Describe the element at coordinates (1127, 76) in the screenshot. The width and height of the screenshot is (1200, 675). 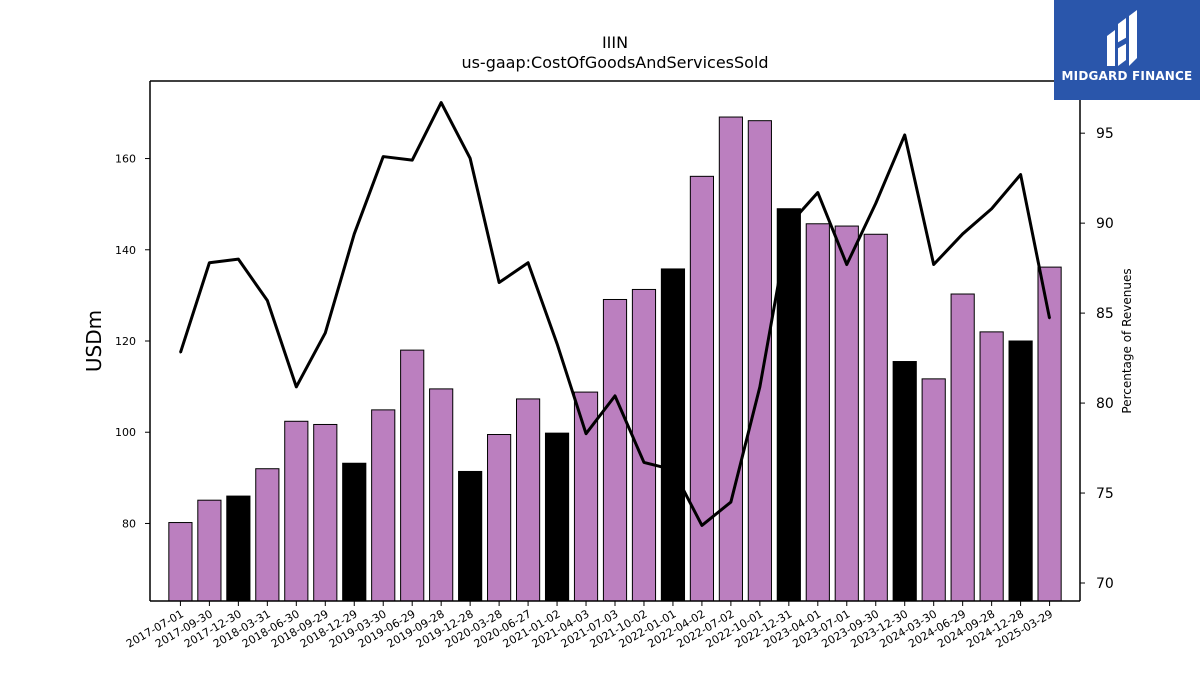
I see `logo-text: MIDGARD FINANCE` at that location.